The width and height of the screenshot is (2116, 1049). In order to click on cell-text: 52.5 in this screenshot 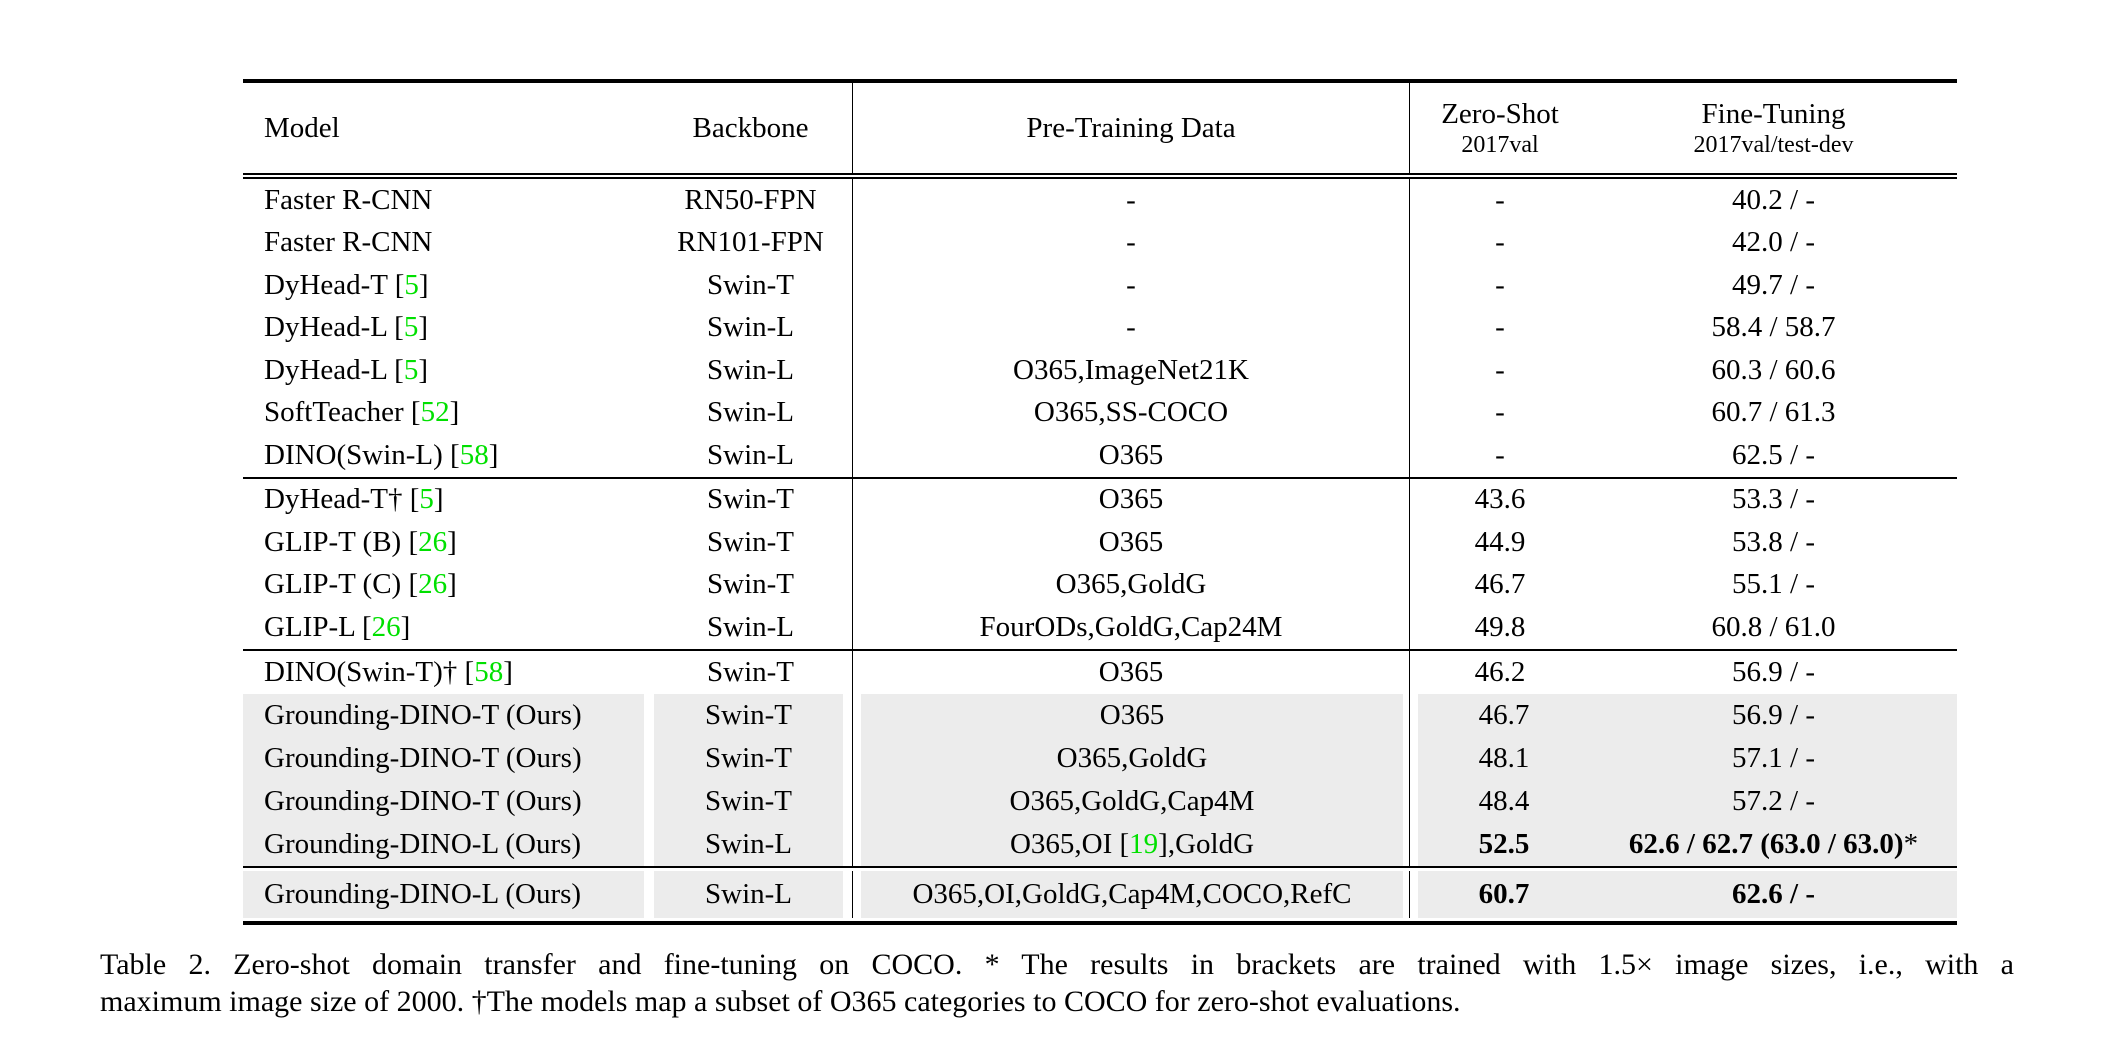, I will do `click(1504, 843)`.